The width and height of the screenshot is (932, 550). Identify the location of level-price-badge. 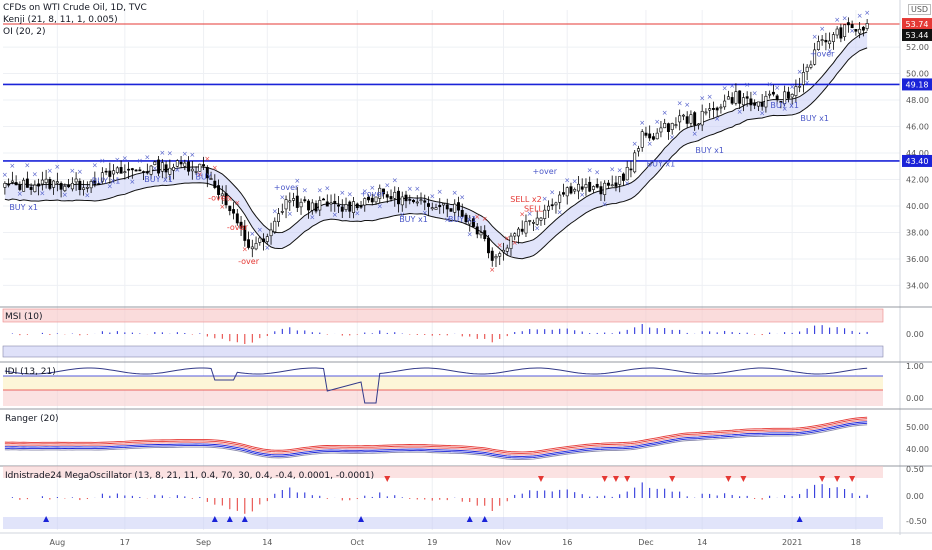
(917, 84).